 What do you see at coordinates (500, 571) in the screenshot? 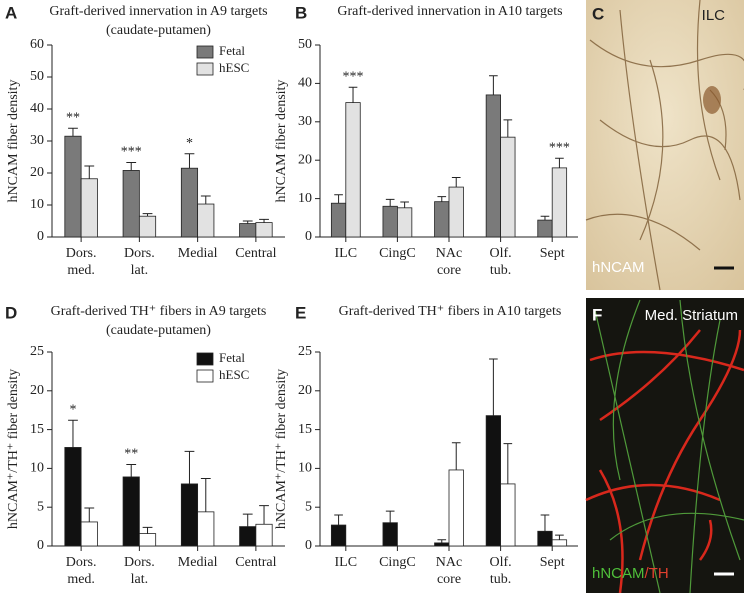
I see `x-tick-label: Olf. tub.` at bounding box center [500, 571].